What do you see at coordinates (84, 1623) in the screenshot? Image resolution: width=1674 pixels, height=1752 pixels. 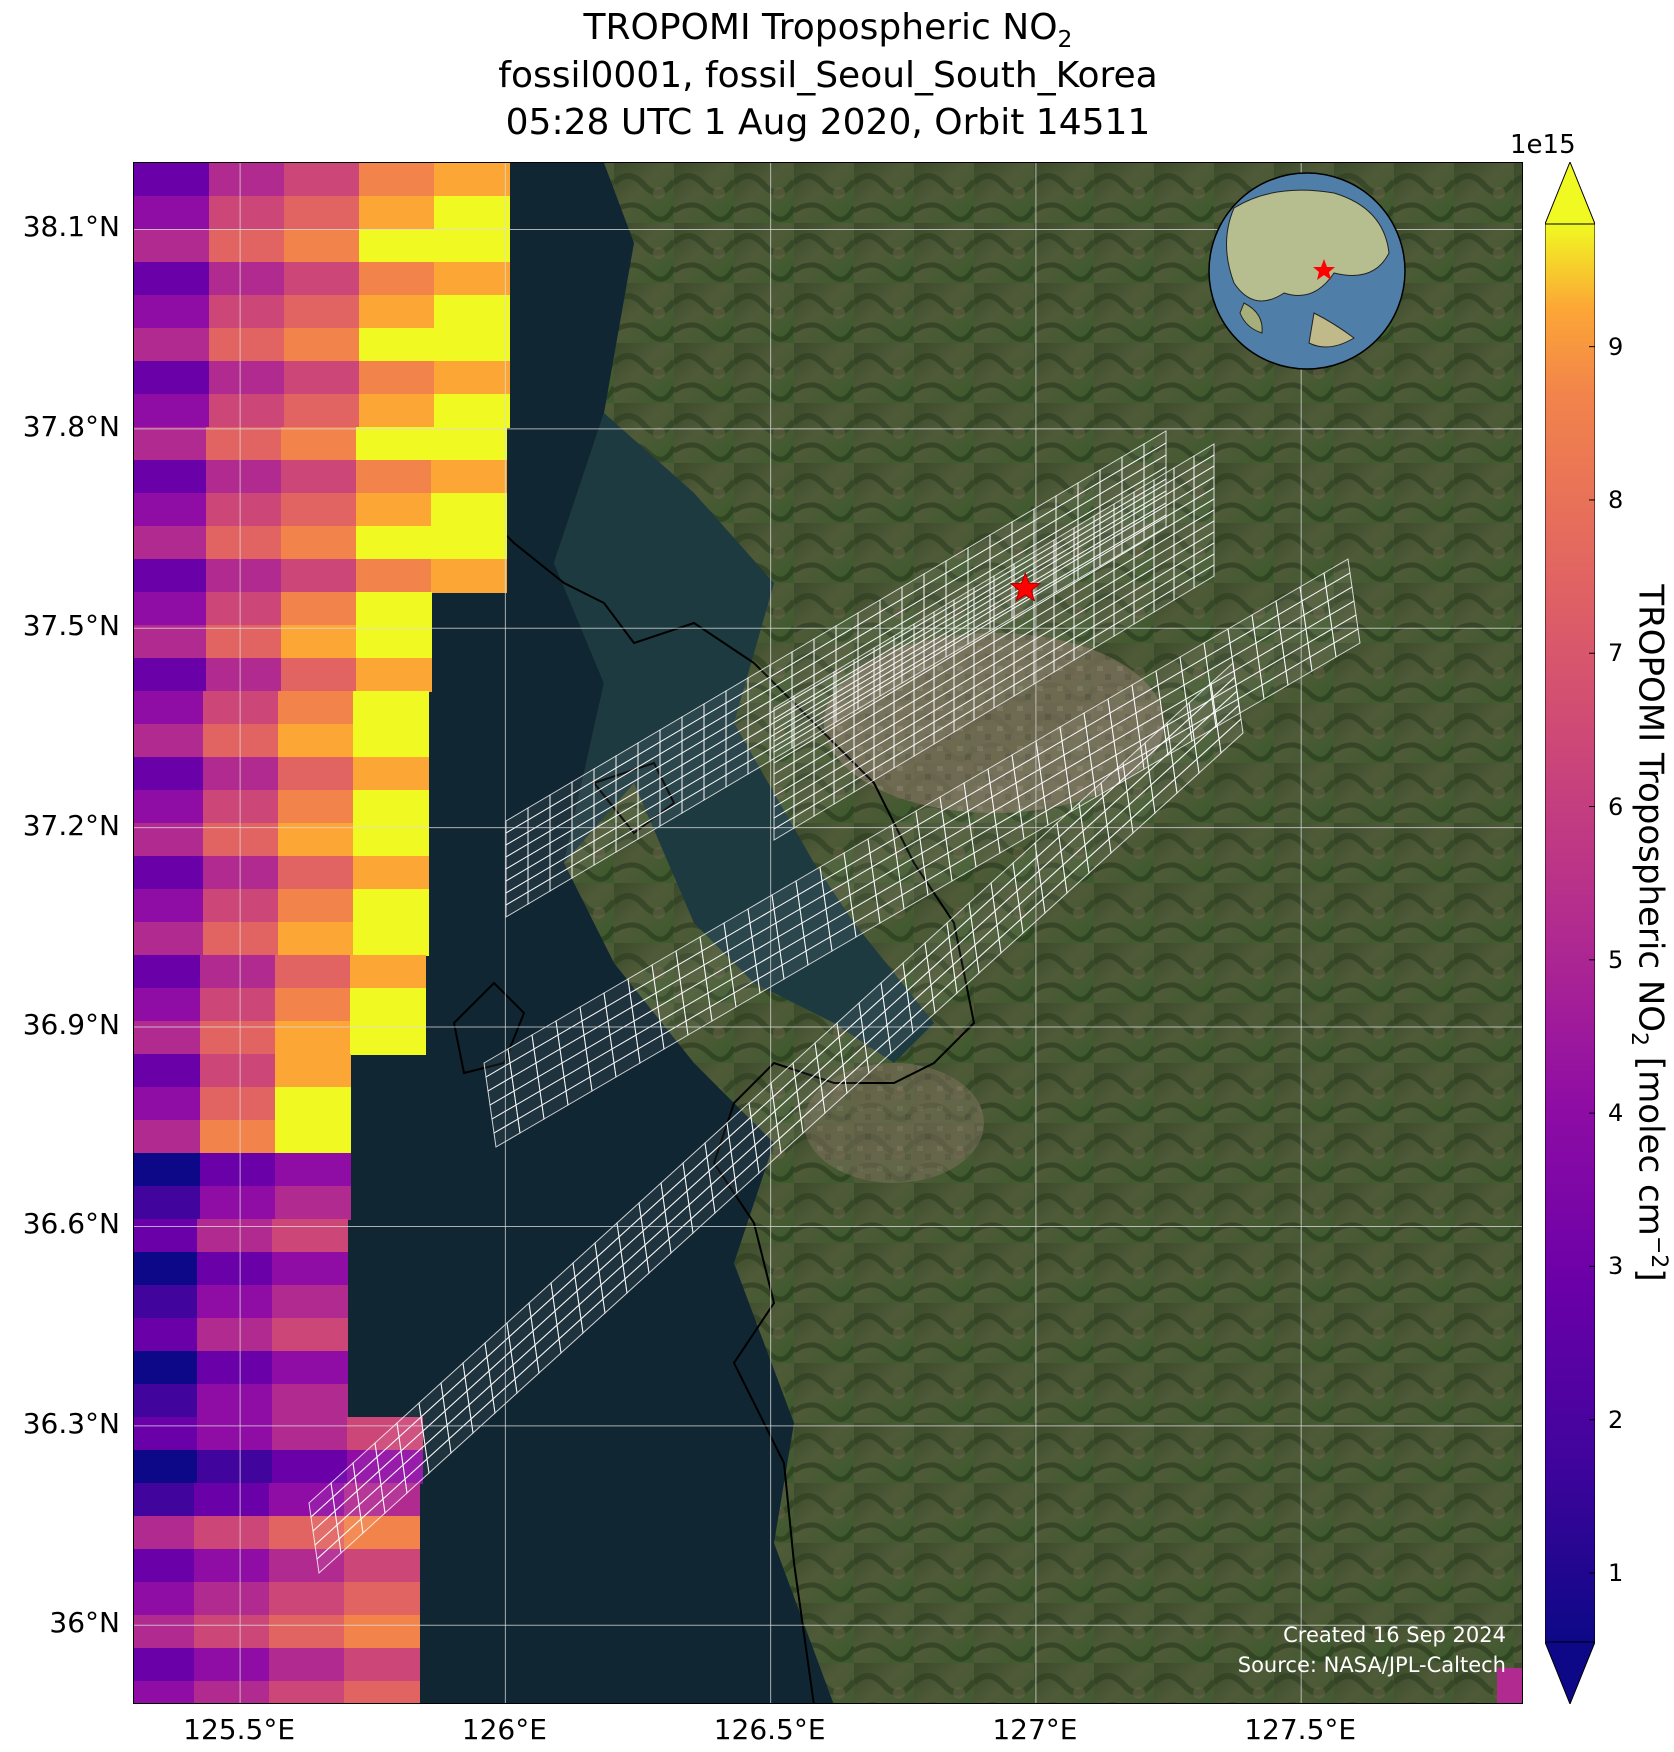 I see `latitude-tick-label: 36°N` at bounding box center [84, 1623].